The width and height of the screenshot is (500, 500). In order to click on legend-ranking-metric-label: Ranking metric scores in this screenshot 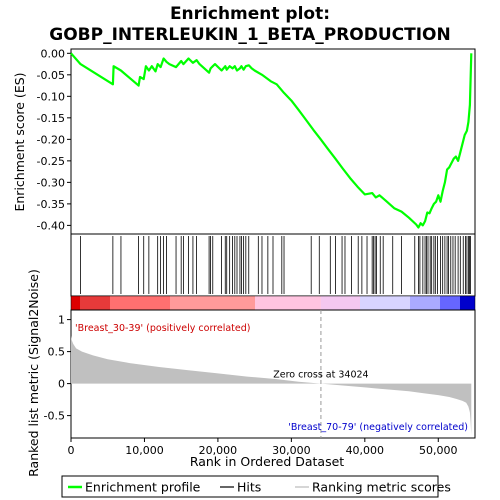, I will do `click(381, 487)`.